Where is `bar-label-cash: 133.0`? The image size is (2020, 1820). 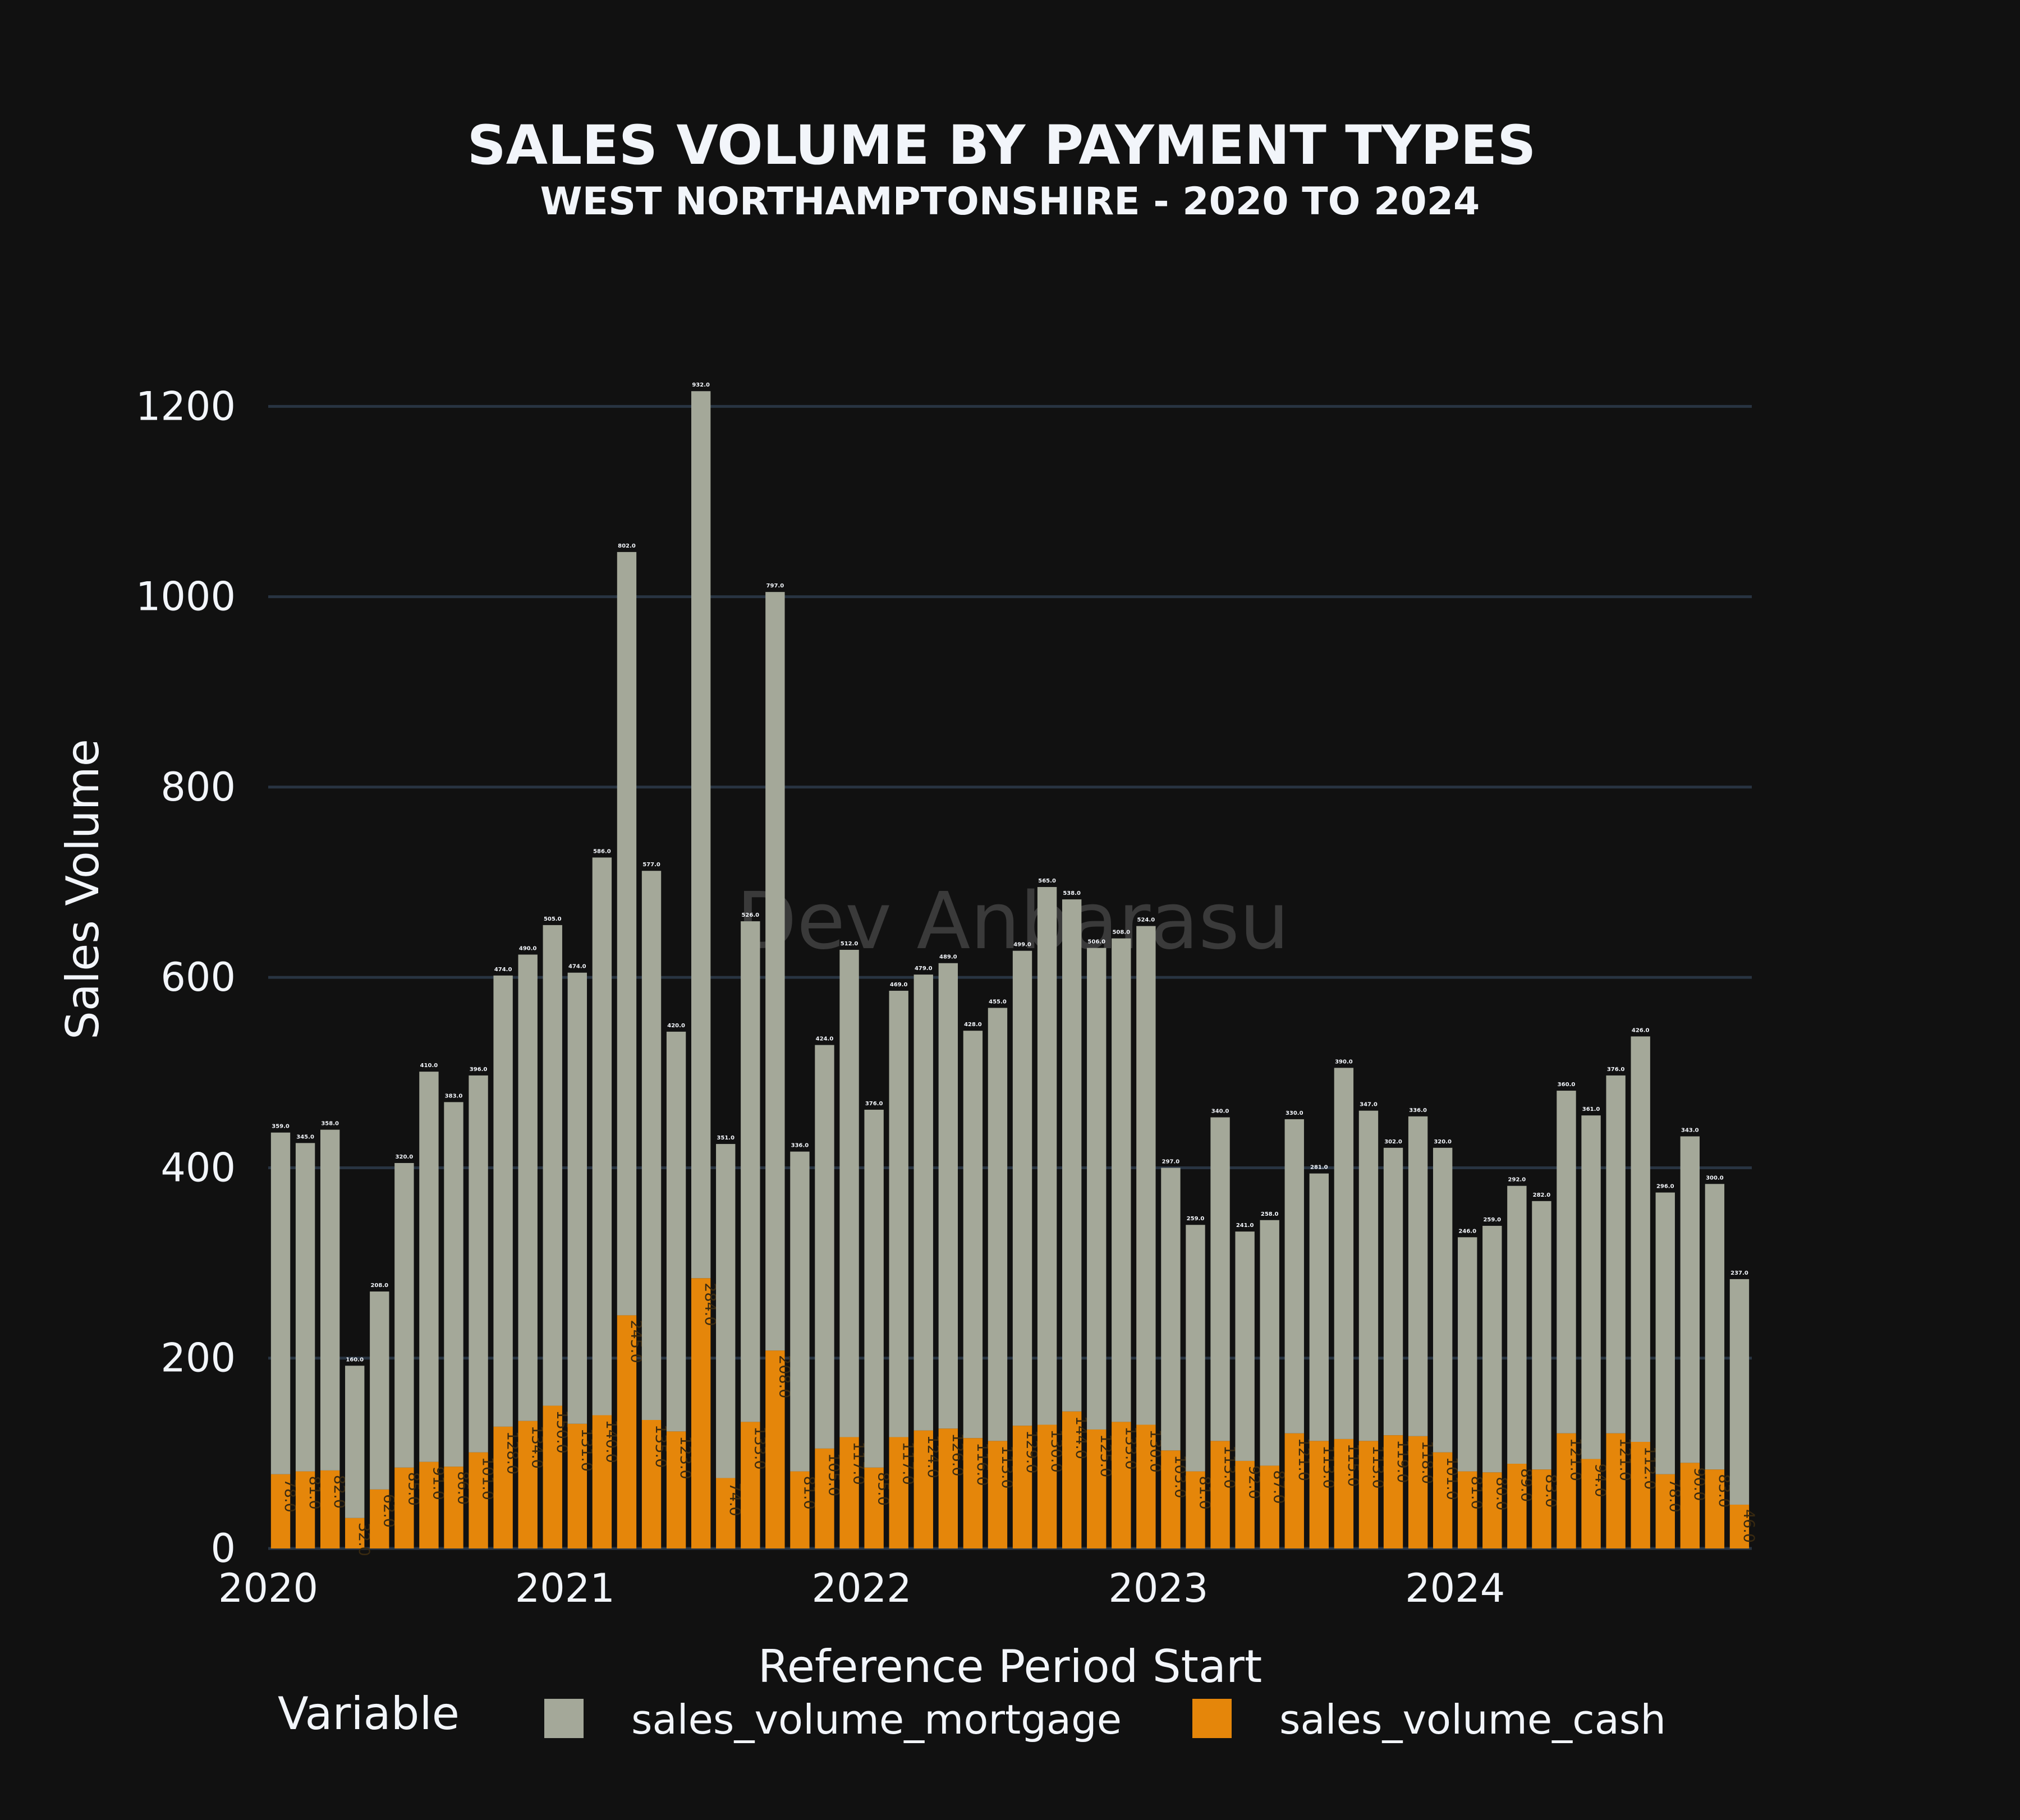
bar-label-cash: 133.0 is located at coordinates (759, 1448).